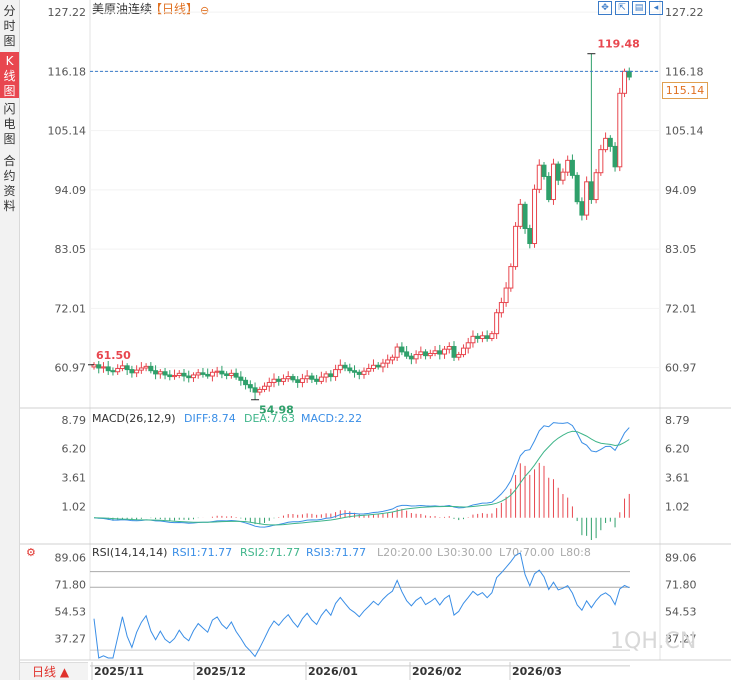  What do you see at coordinates (684, 131) in the screenshot?
I see `y-tick-right: 105.14` at bounding box center [684, 131].